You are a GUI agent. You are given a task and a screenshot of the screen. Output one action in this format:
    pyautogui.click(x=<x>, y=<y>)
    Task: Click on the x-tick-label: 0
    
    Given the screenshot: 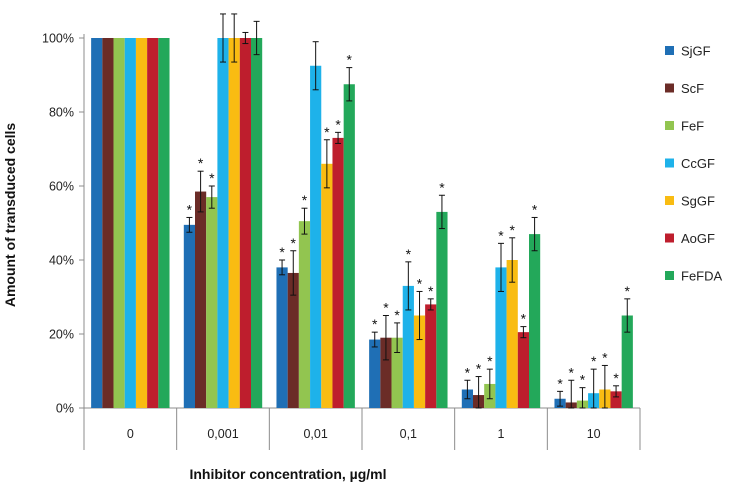 What is the action you would take?
    pyautogui.click(x=130, y=434)
    